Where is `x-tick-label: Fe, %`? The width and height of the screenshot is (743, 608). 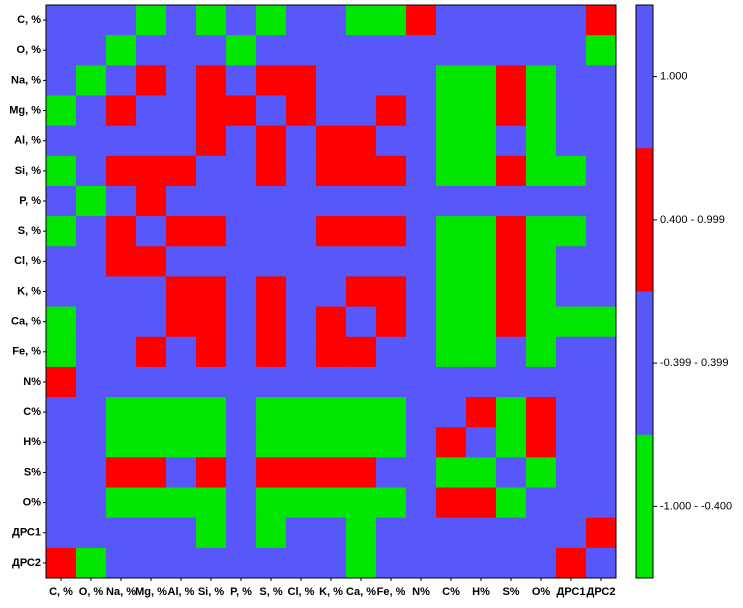
x-tick-label: Fe, % is located at coordinates (391, 592).